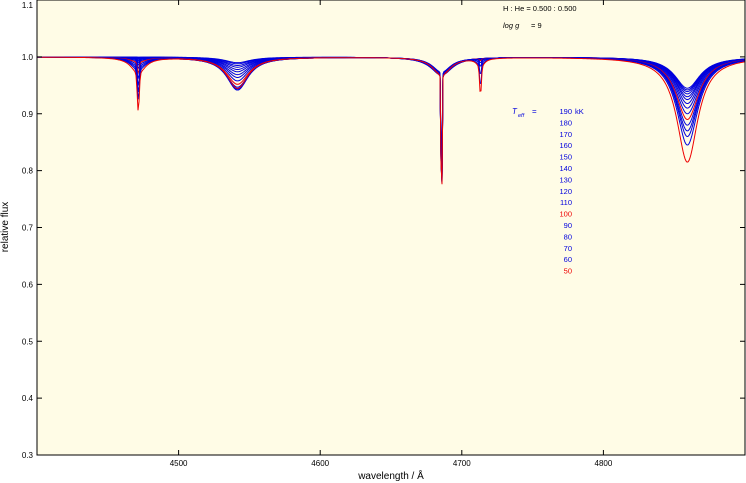 The height and width of the screenshot is (483, 746). I want to click on legend-entry-60: 60, so click(568, 259).